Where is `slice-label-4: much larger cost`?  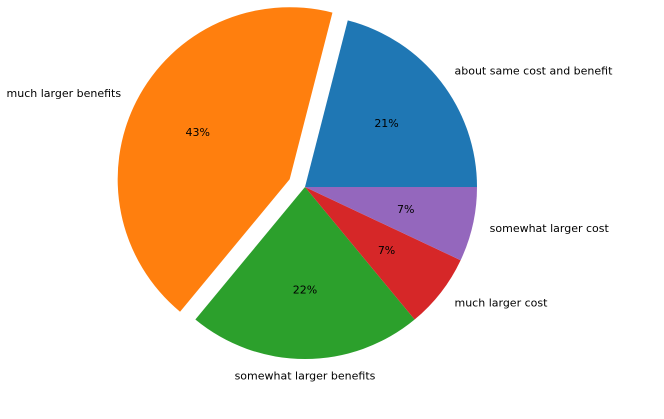
slice-label-4: much larger cost is located at coordinates (501, 302).